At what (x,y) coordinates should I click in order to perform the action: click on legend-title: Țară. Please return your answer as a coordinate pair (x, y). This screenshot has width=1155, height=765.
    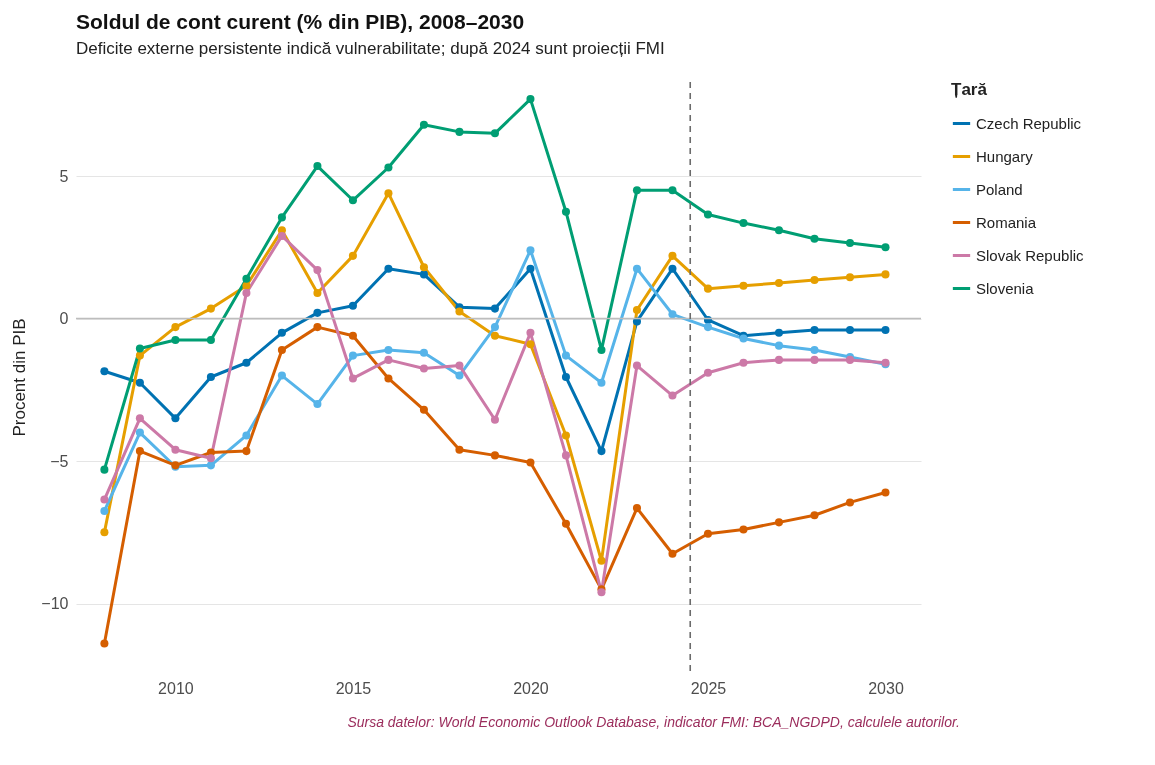
    Looking at the image, I should click on (969, 89).